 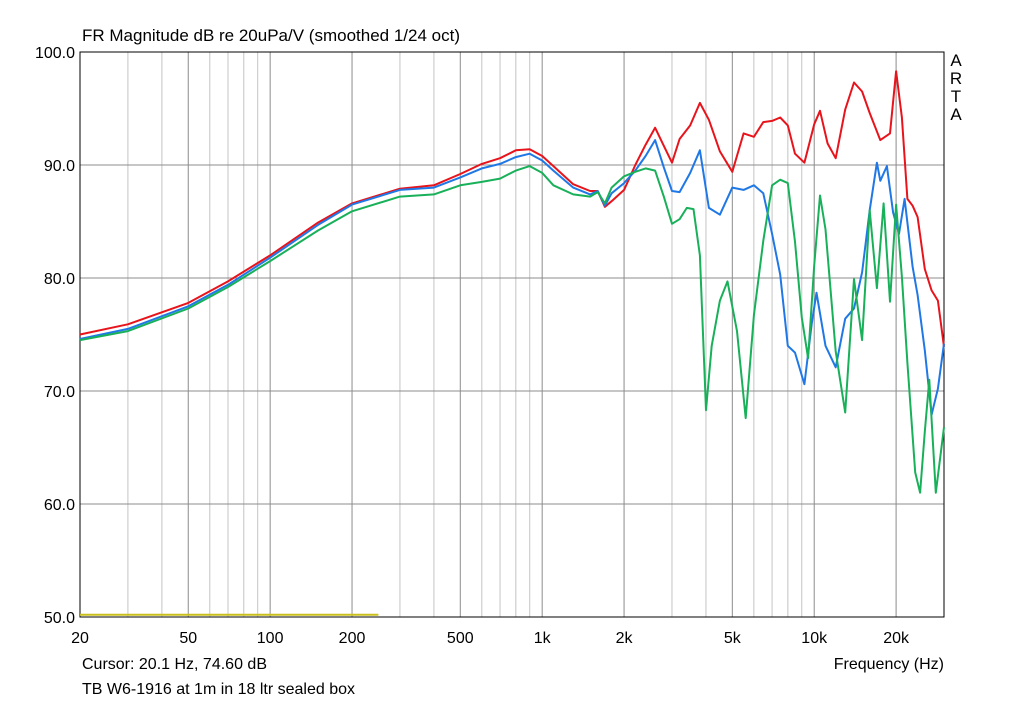 I want to click on cursor-readout: Cursor: 20.1 Hz, 74.60 dB, so click(x=174, y=664).